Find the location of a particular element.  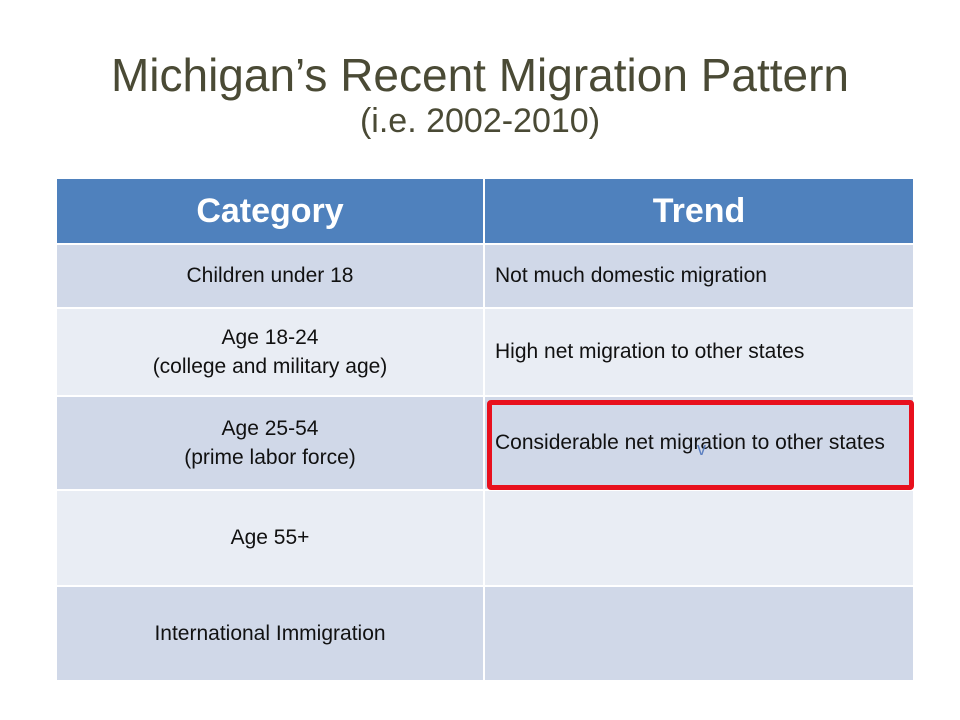

category-cell: Age 18-24 (college and military age) is located at coordinates (271, 351).